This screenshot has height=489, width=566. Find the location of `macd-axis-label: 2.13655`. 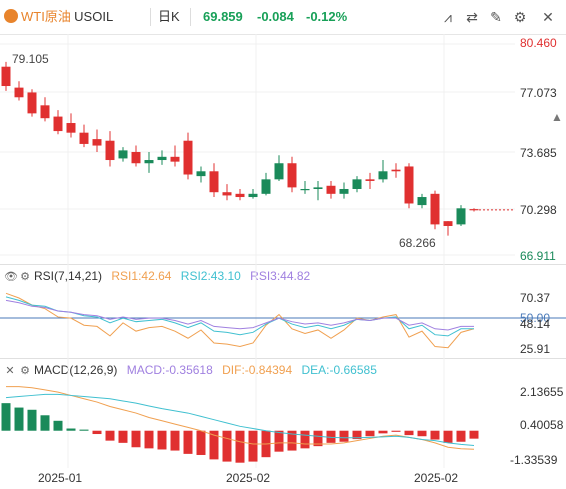

macd-axis-label: 2.13655 is located at coordinates (542, 392).